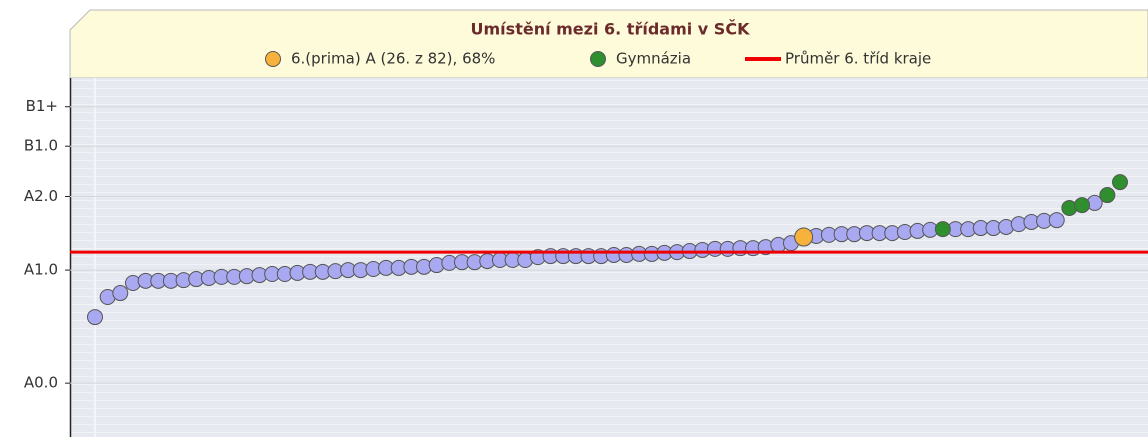 The image size is (1148, 441). I want to click on y-tick-label: B1.0, so click(41, 146).